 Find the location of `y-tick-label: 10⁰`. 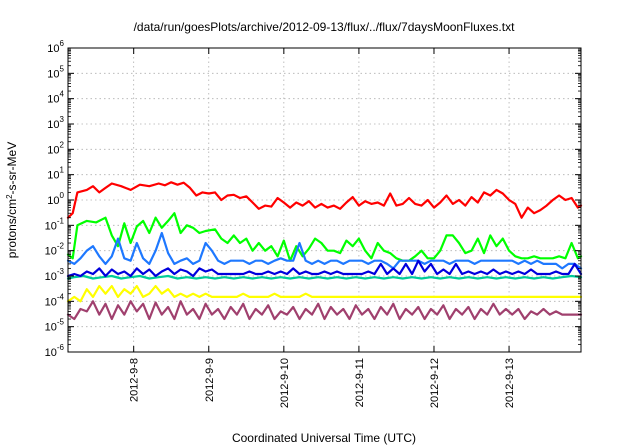

y-tick-label: 10⁰ is located at coordinates (55, 199).